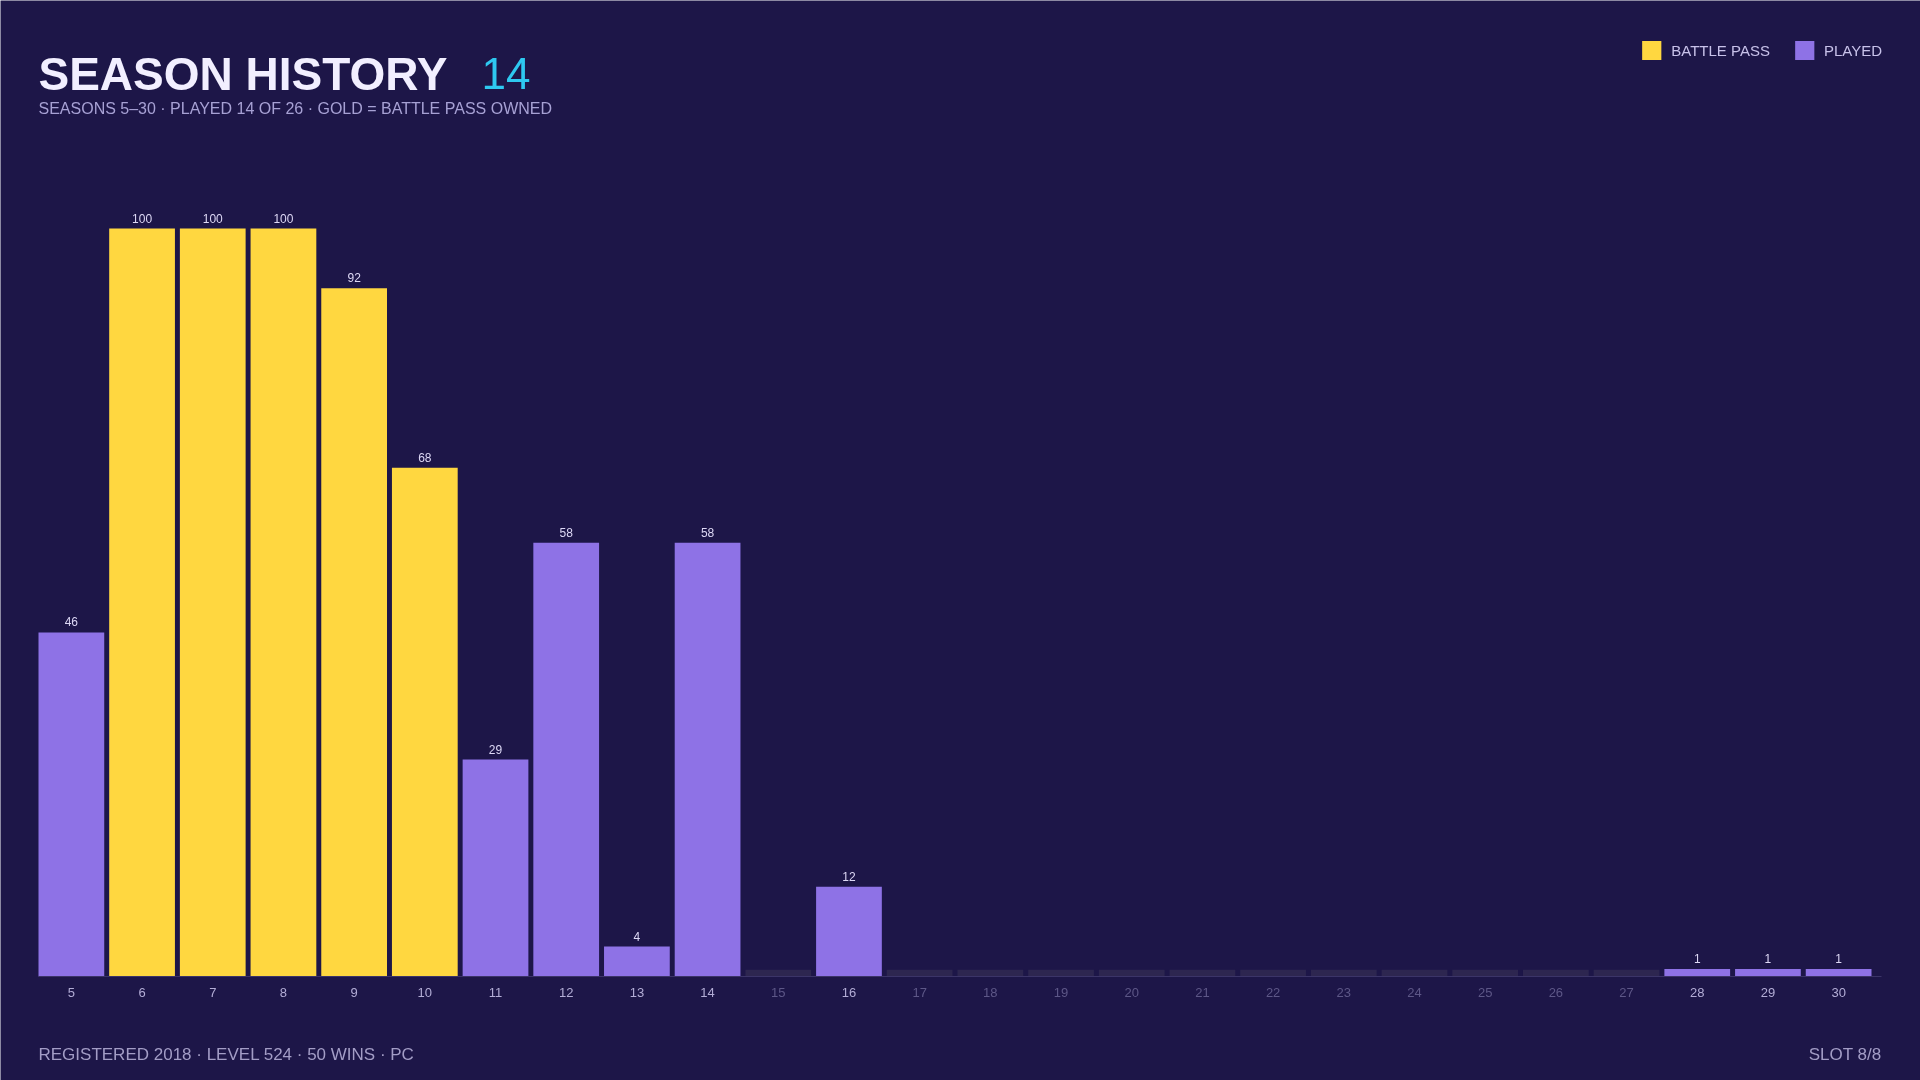 The width and height of the screenshot is (1920, 1080). Describe the element at coordinates (637, 992) in the screenshot. I see `x-tick-label: 13` at that location.